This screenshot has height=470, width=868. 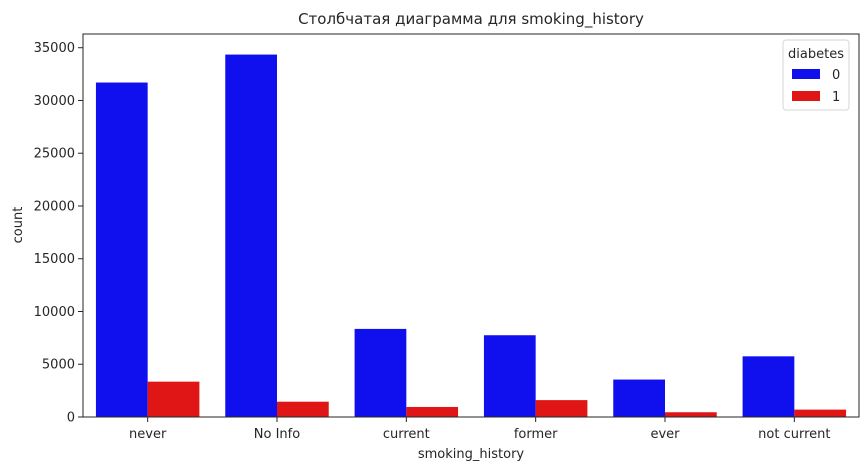 What do you see at coordinates (148, 434) in the screenshot?
I see `x-tick-label: never` at bounding box center [148, 434].